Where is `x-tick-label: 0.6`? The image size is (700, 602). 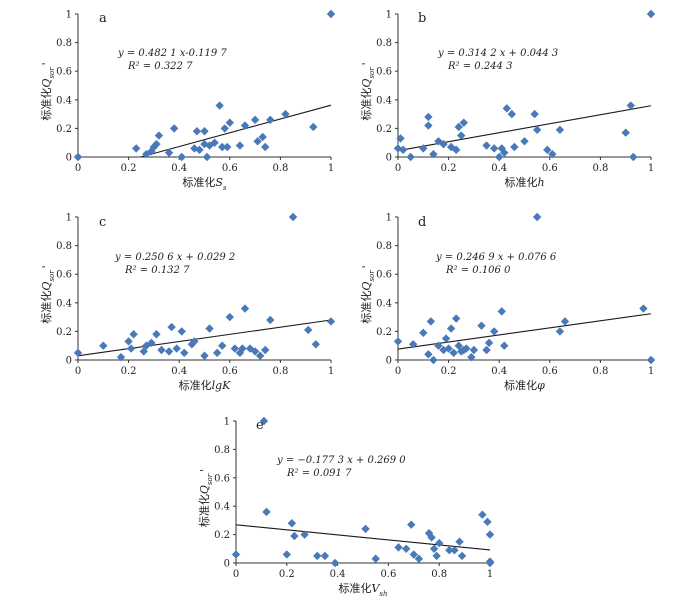 x-tick-label: 0.6 is located at coordinates (388, 574).